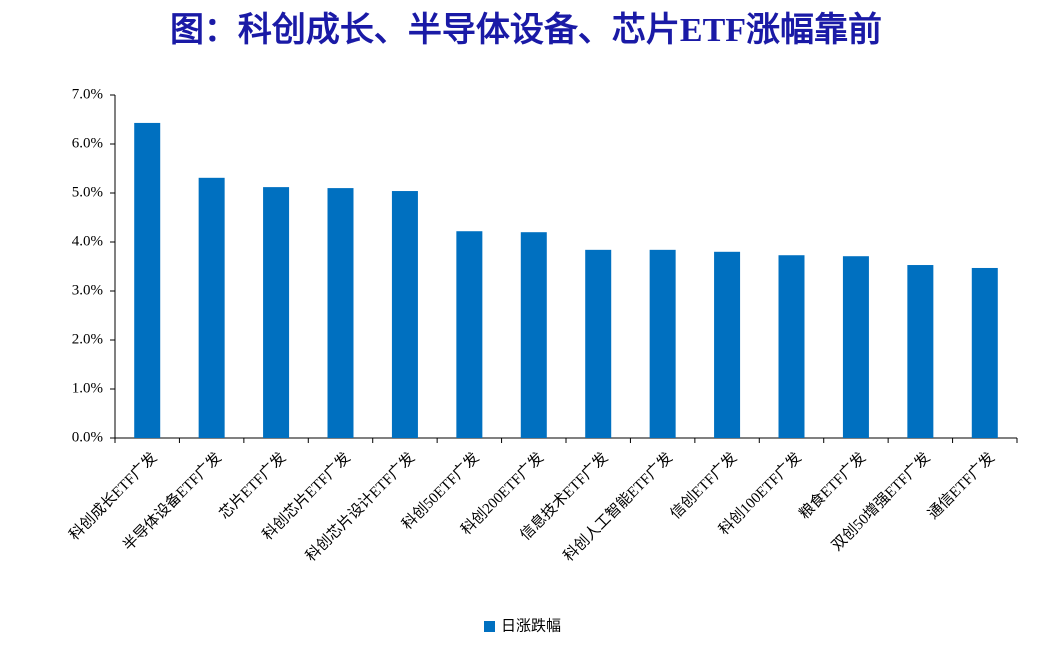 This screenshot has width=1053, height=652. I want to click on y-tick-label: 6.0%, so click(87, 143).